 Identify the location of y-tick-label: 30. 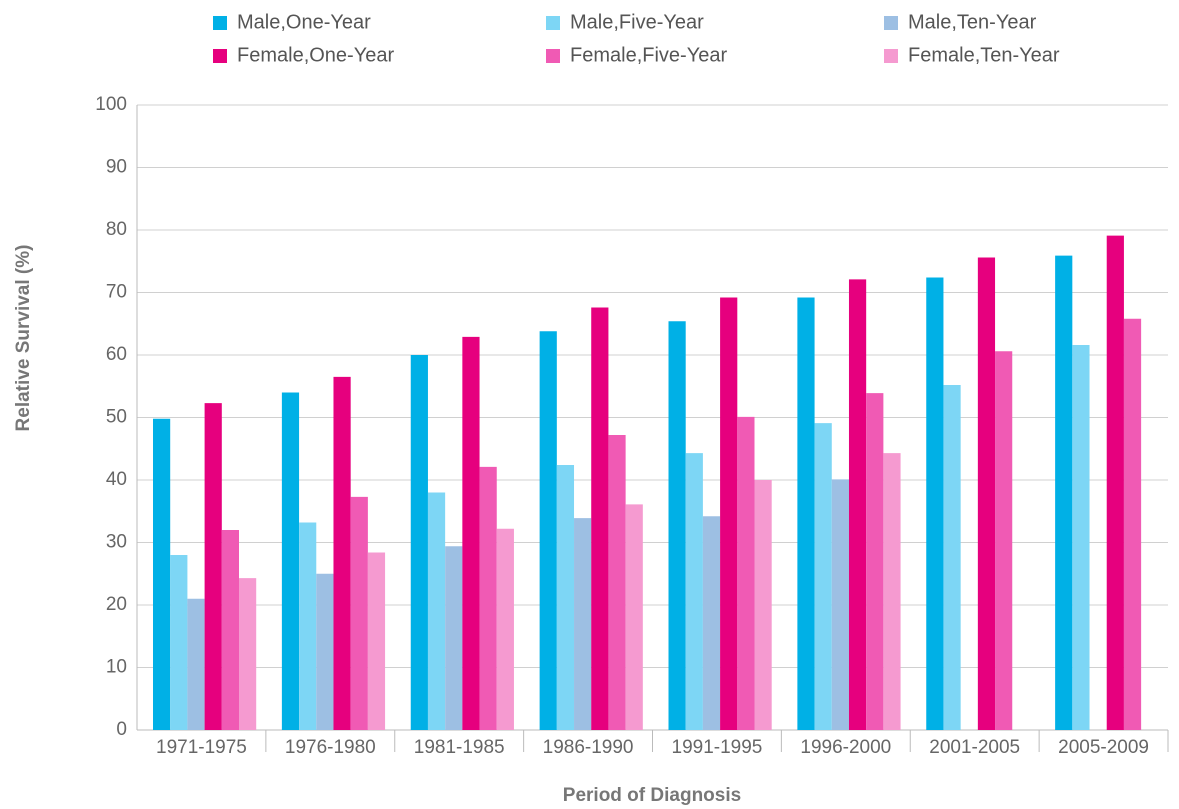
(116, 542).